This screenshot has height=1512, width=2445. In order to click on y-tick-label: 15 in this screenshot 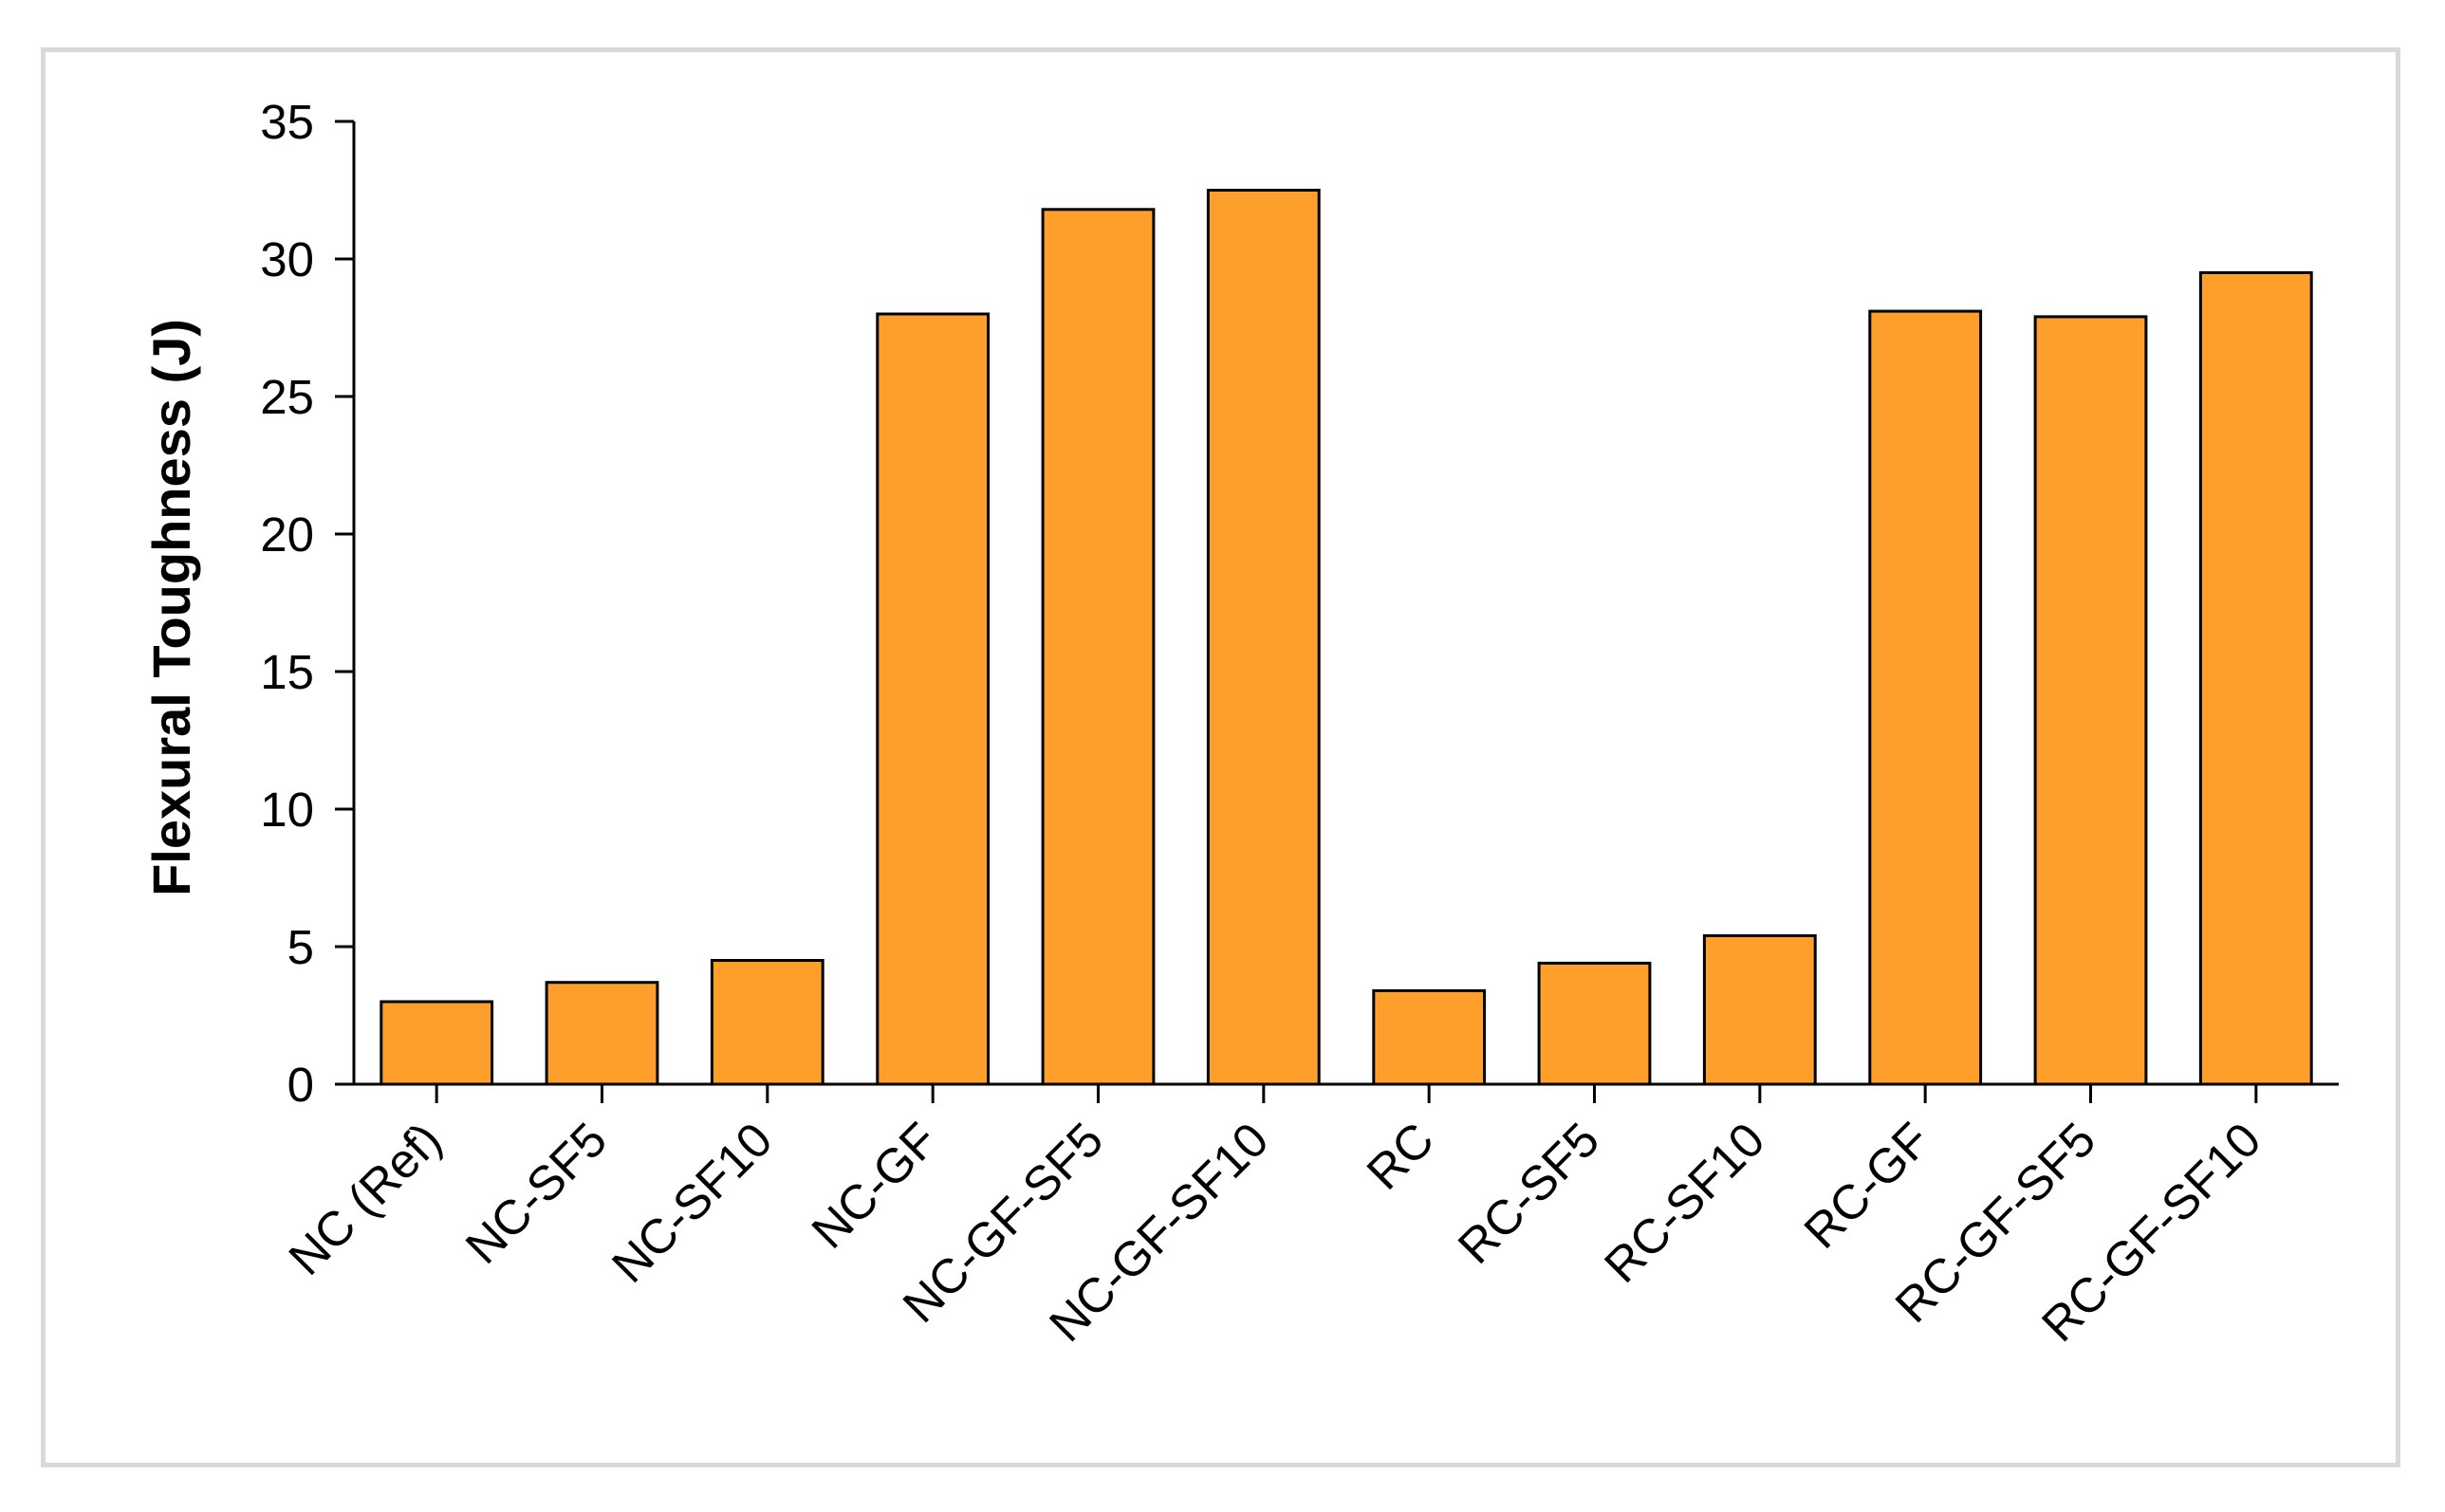, I will do `click(287, 672)`.